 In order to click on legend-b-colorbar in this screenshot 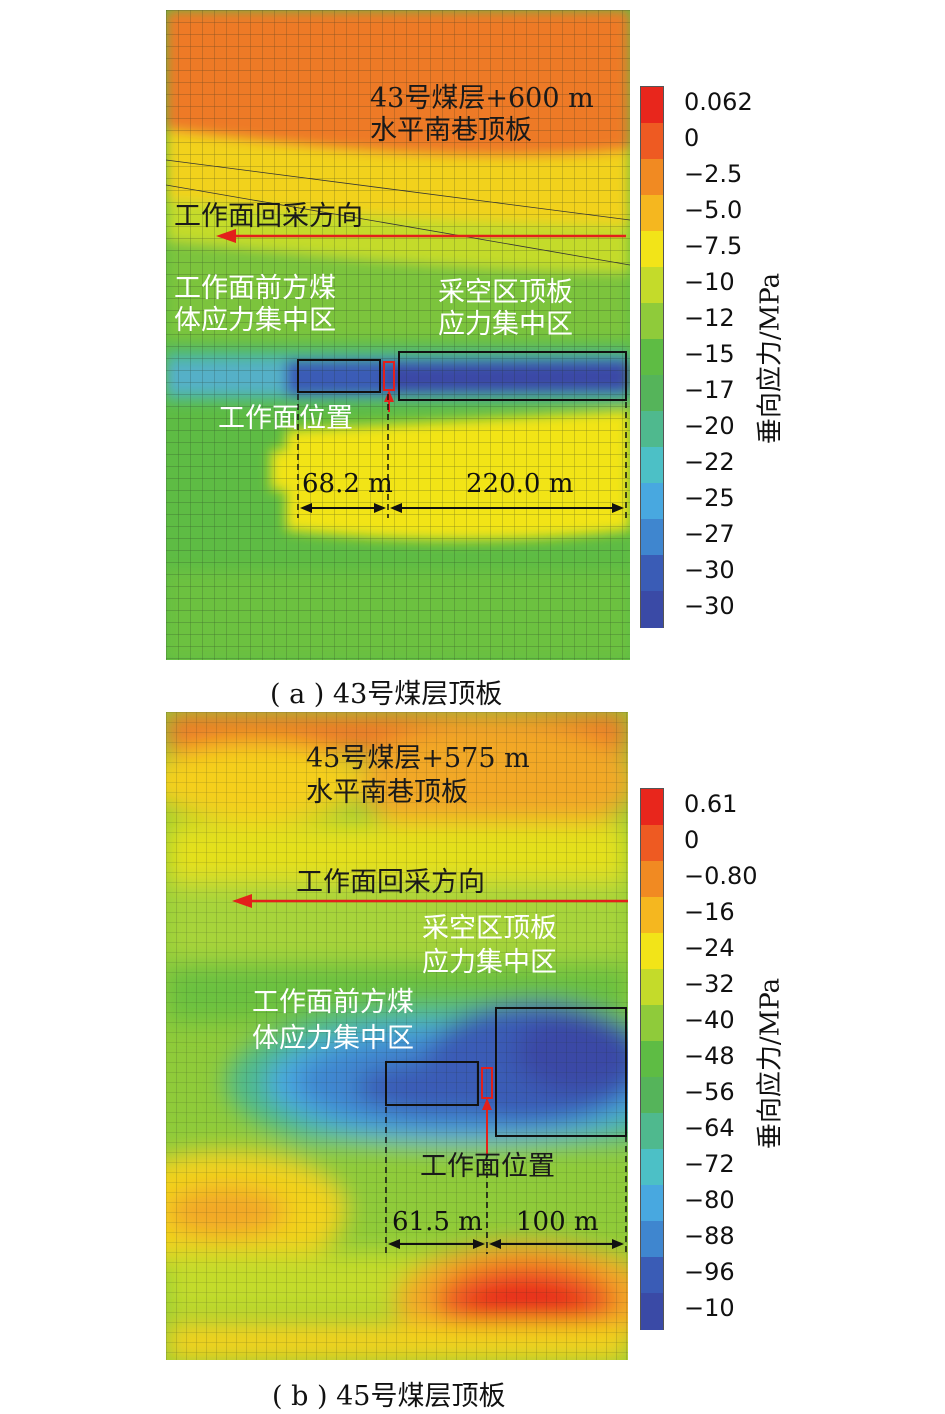, I will do `click(652, 1059)`.